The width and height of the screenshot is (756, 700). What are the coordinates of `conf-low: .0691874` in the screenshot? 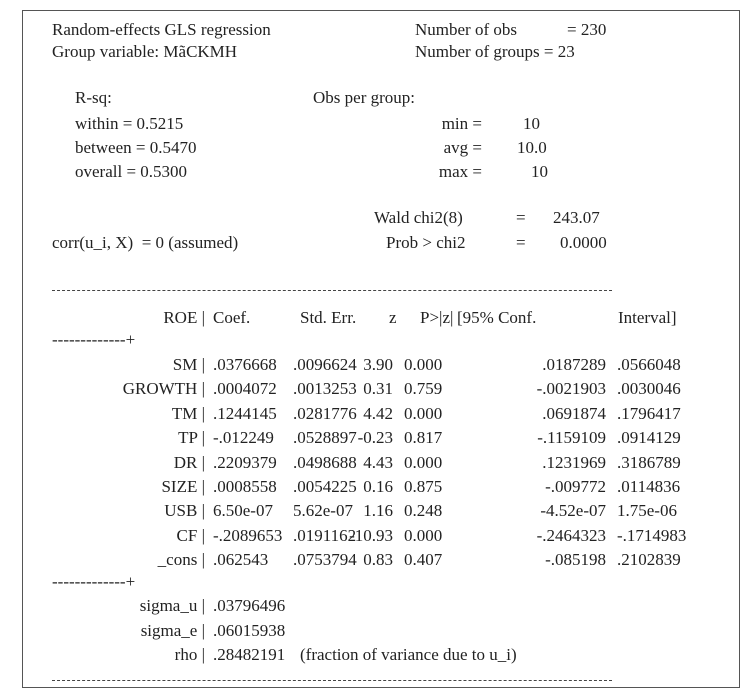 It's located at (574, 413).